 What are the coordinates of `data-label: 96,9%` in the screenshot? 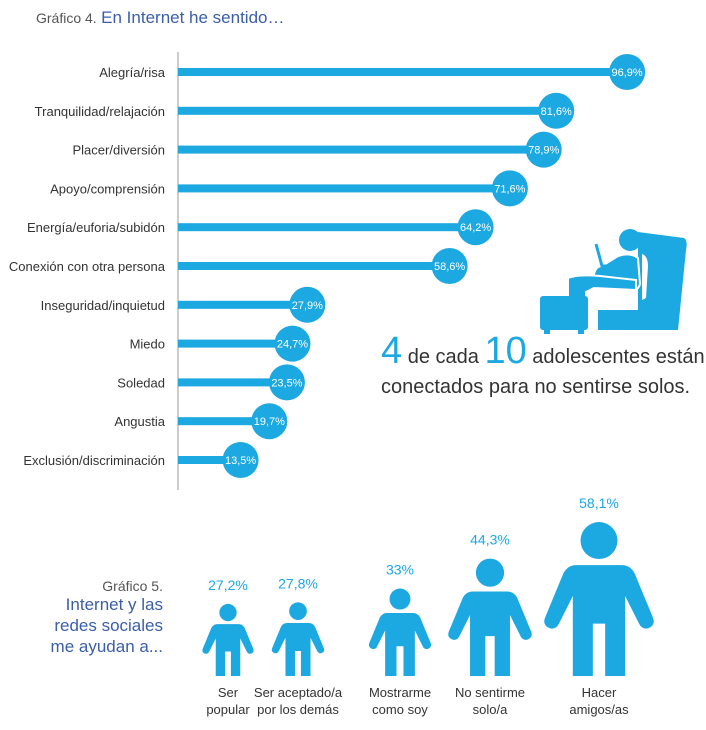 It's located at (627, 73).